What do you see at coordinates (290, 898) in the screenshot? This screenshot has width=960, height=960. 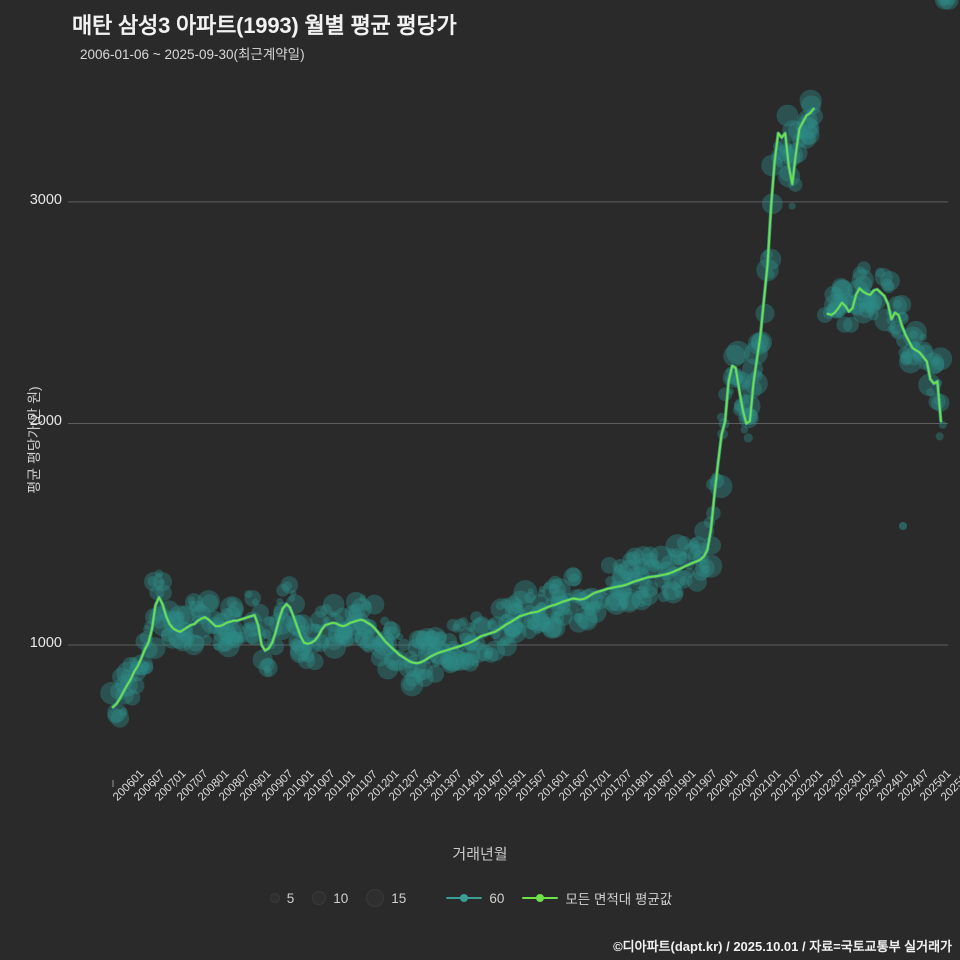 I see `legend-size-label: 5` at bounding box center [290, 898].